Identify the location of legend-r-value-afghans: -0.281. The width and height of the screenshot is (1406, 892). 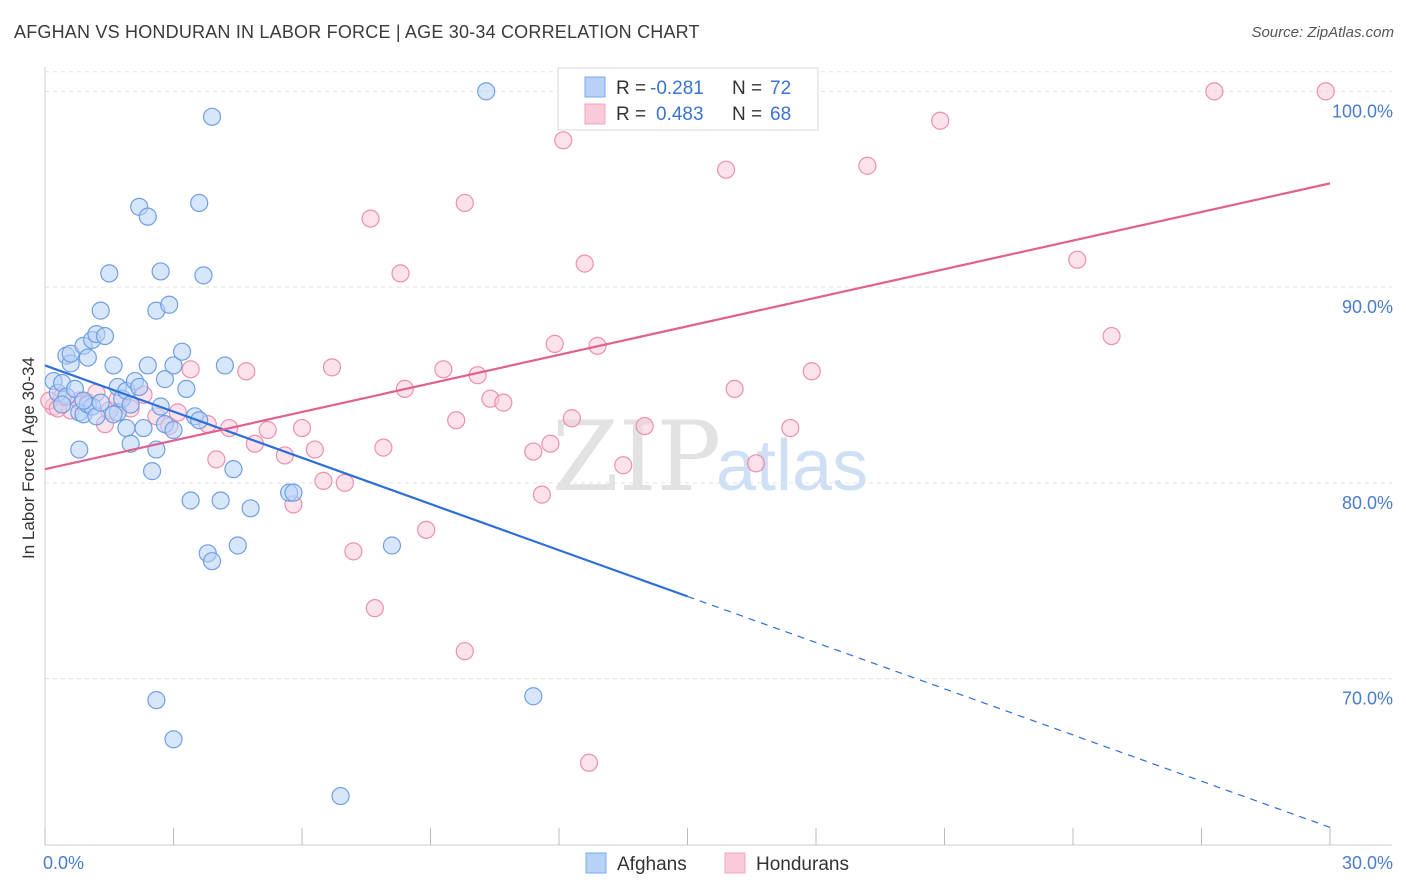
(677, 88).